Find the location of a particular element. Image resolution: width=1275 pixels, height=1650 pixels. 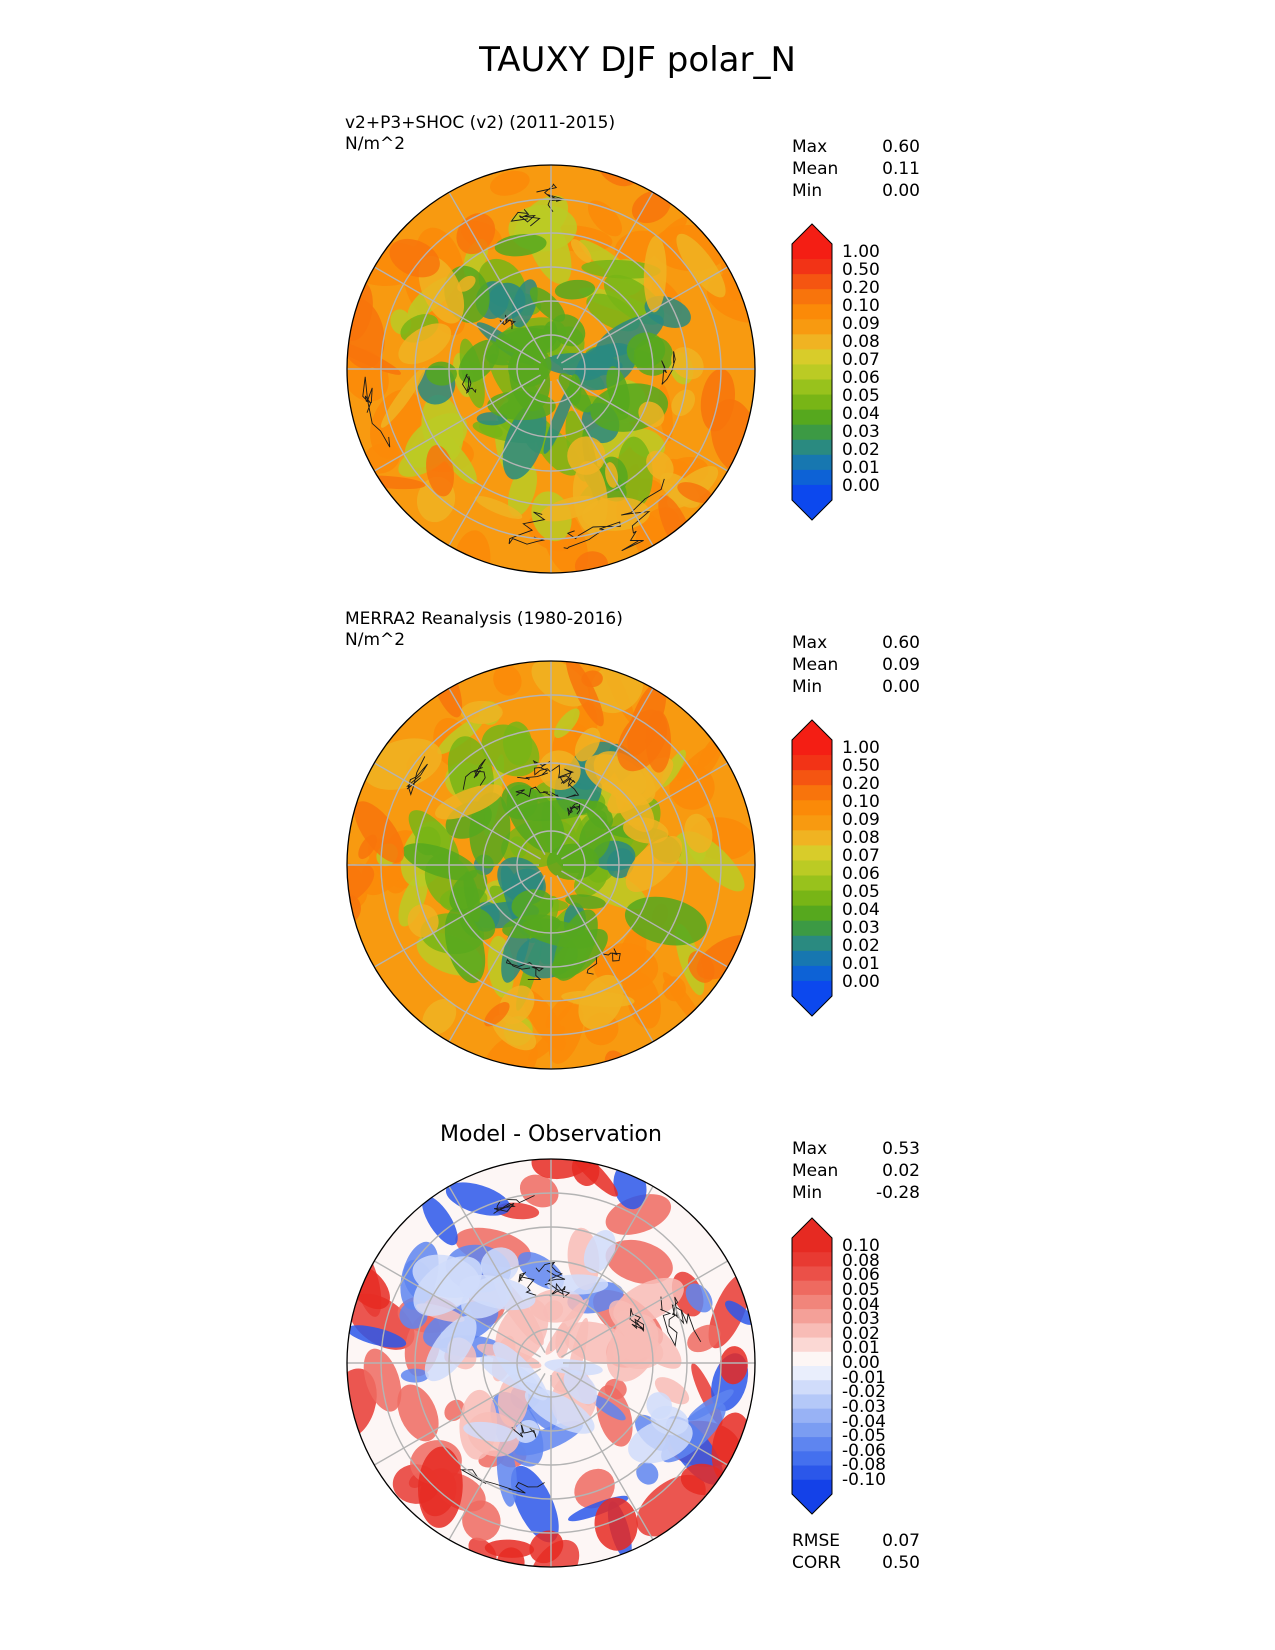

colorbar-tick-label: -0.03 is located at coordinates (864, 1406).